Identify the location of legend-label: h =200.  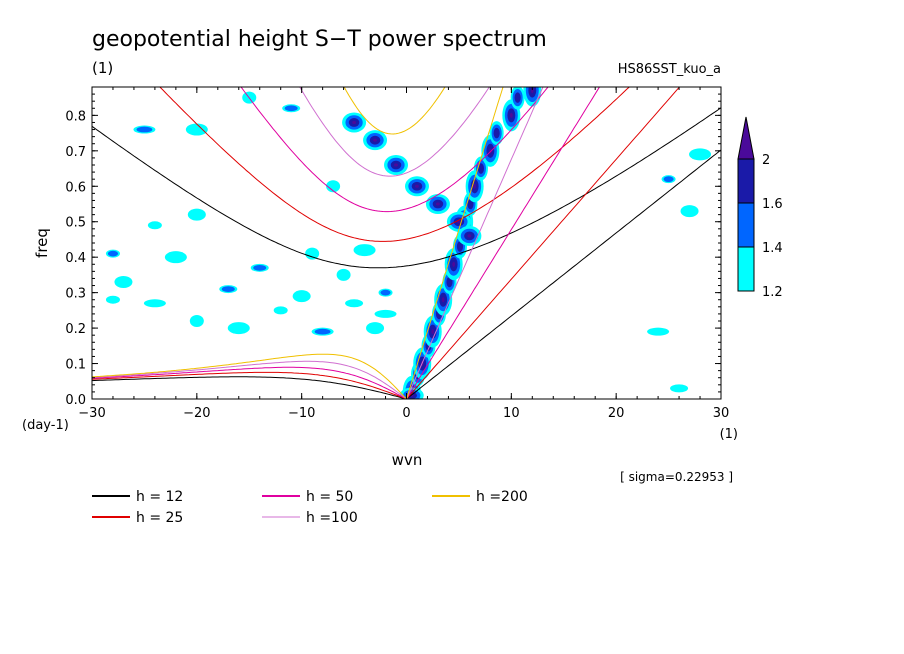
(502, 497).